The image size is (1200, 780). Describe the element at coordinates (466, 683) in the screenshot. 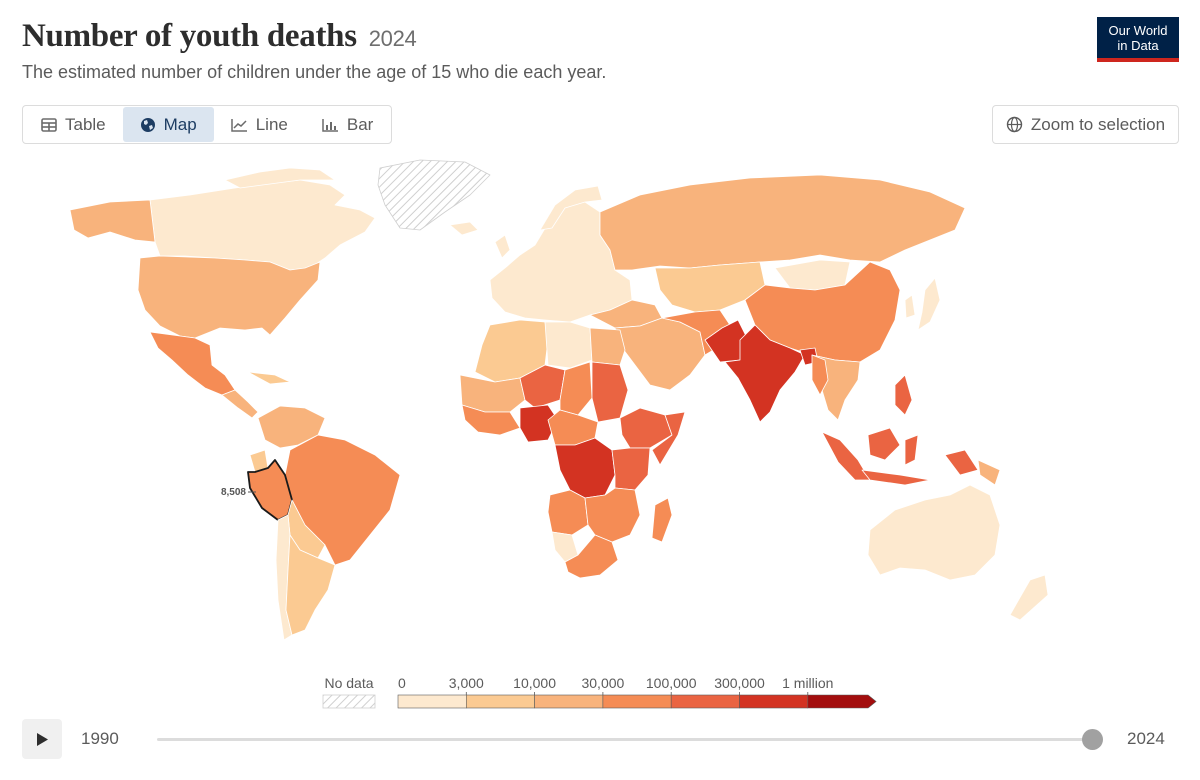

I see `legend-tick-label-1: 3,000` at that location.